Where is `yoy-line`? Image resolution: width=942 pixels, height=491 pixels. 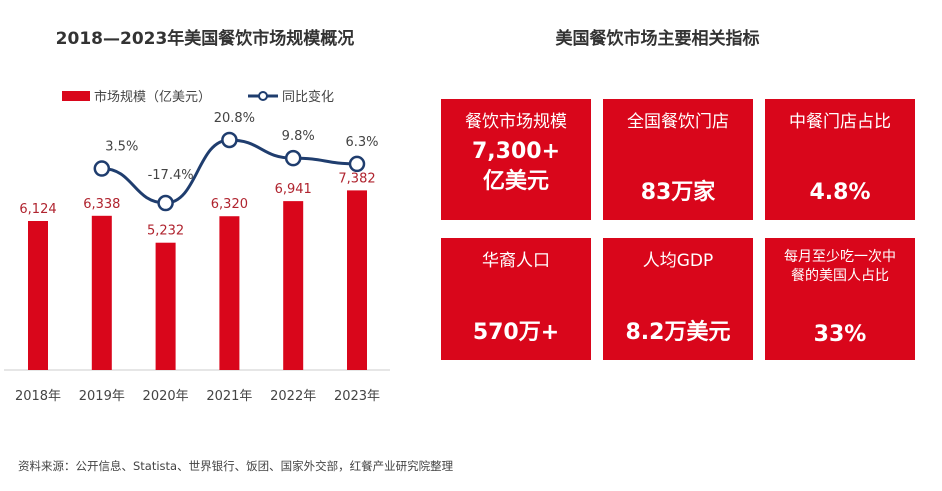
yoy-line is located at coordinates (229, 171).